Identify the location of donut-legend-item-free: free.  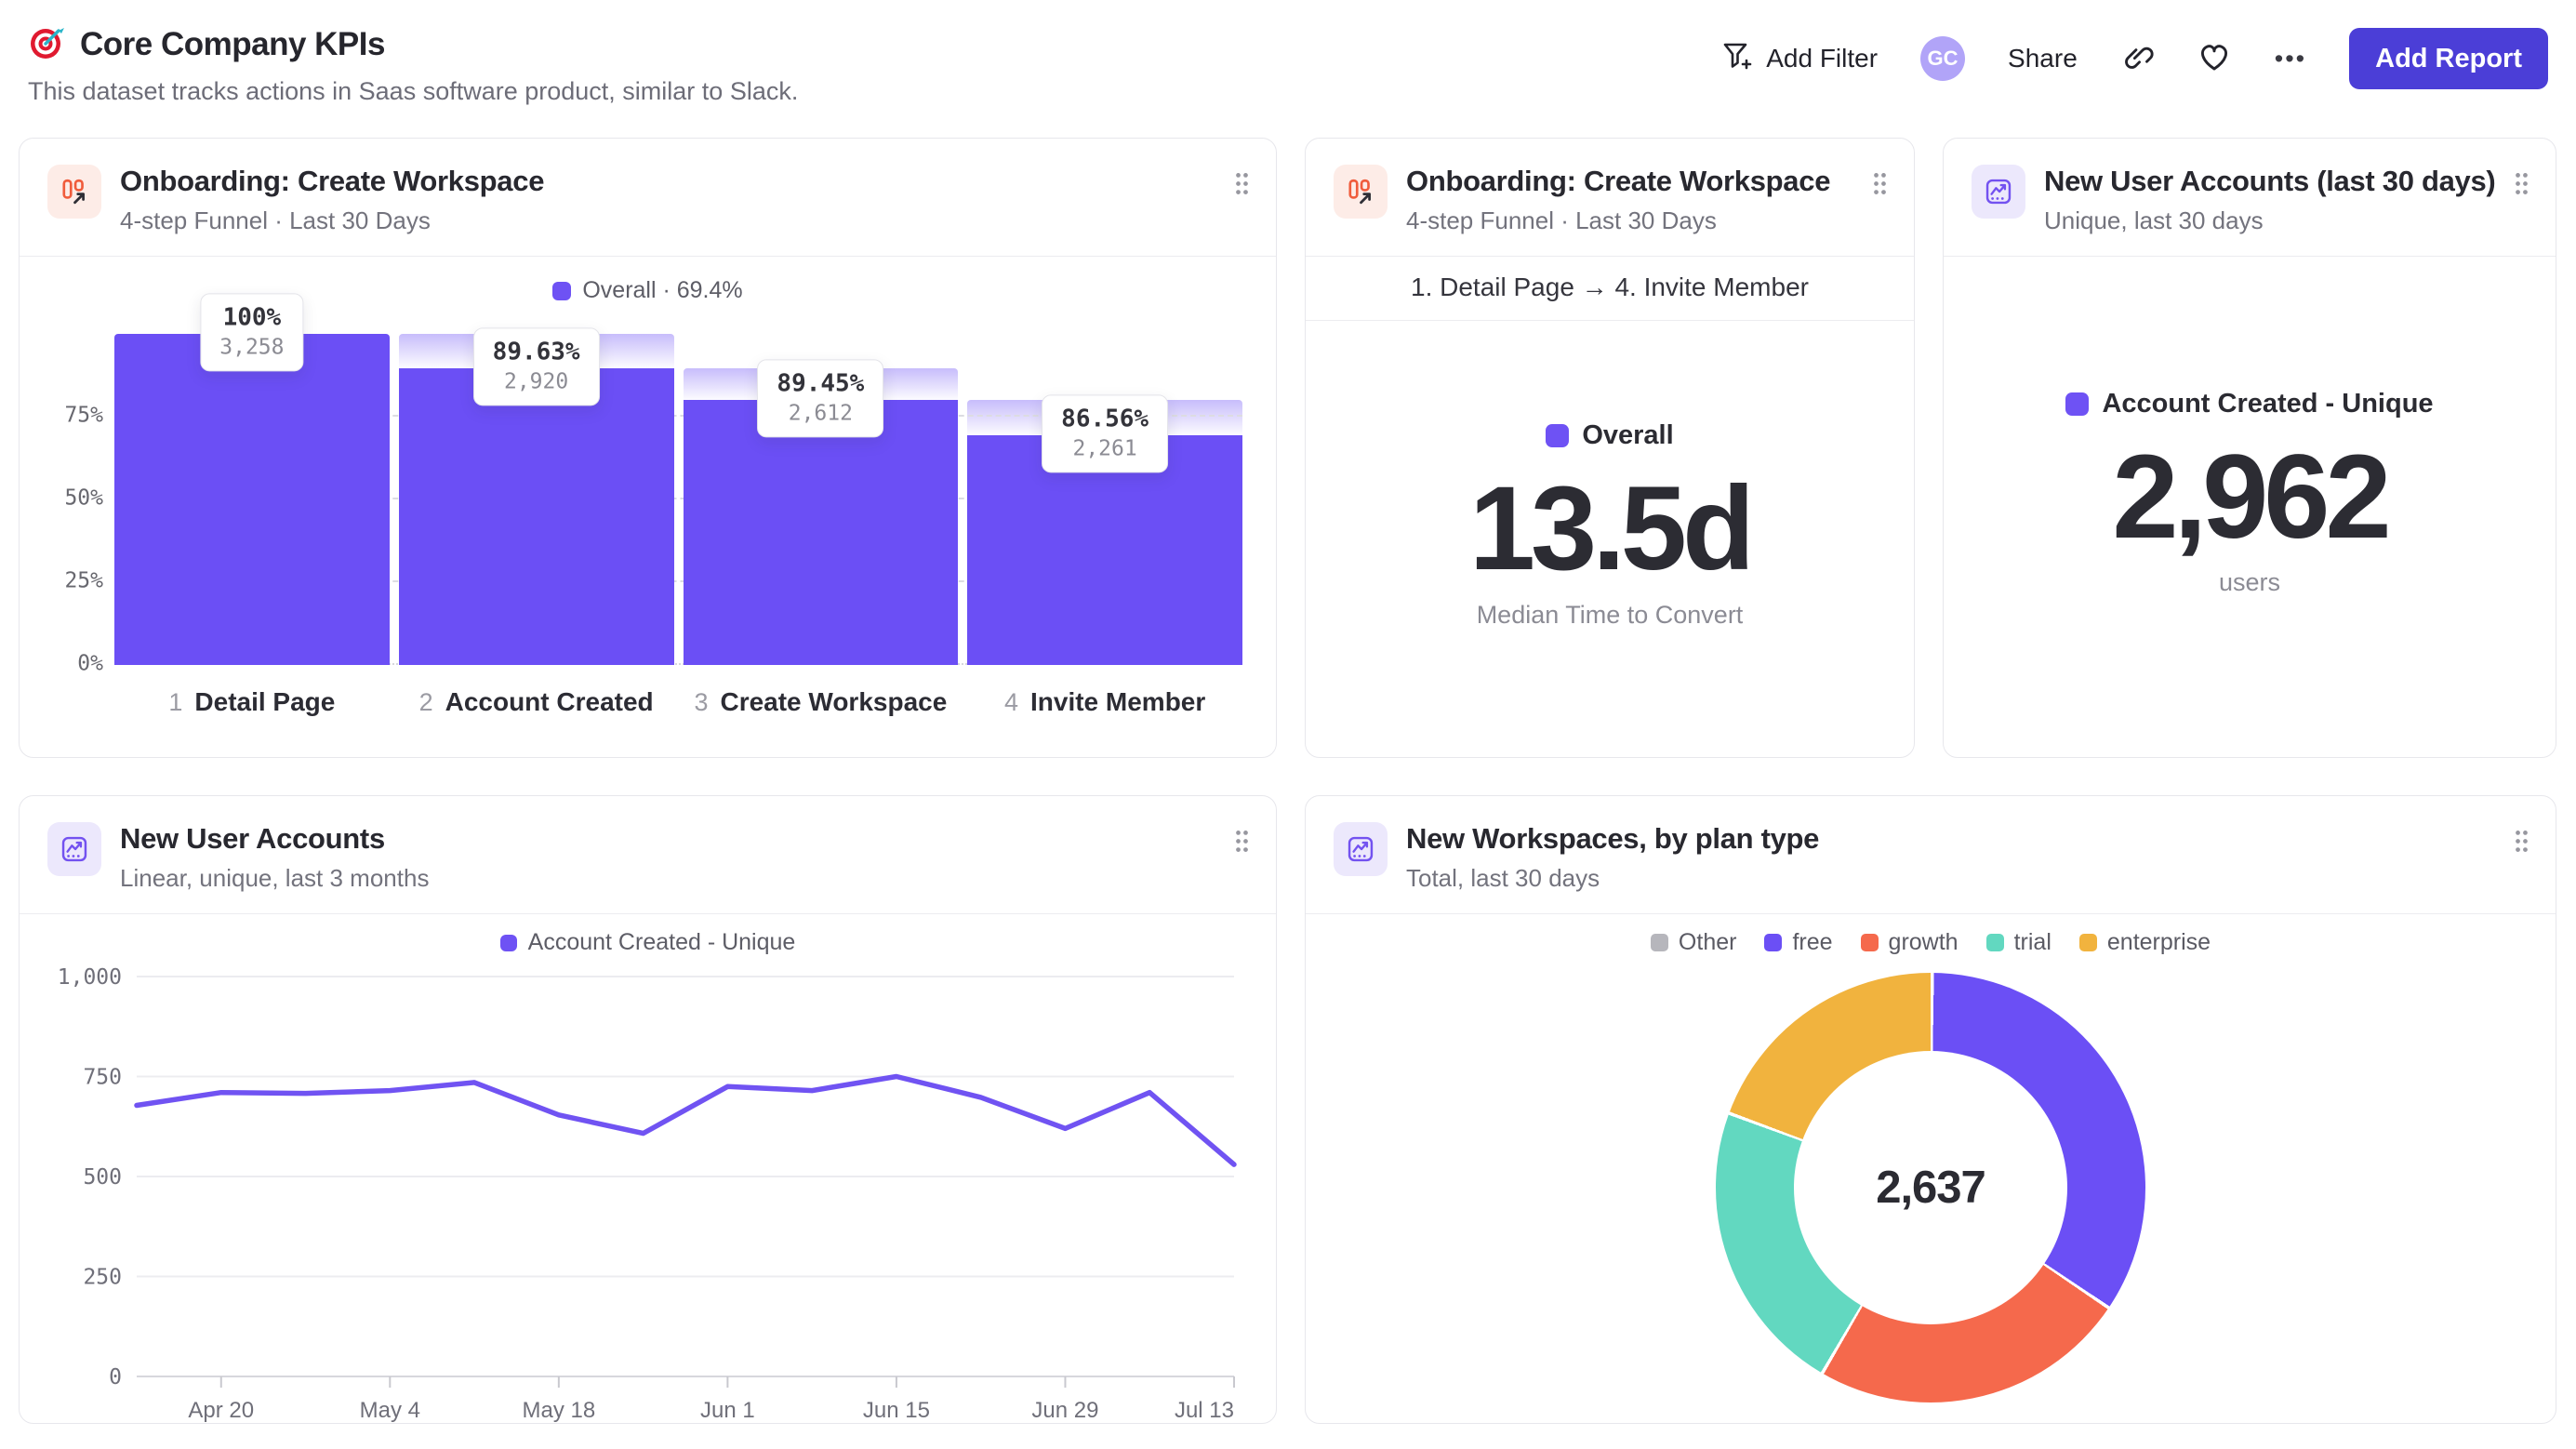
(1798, 942).